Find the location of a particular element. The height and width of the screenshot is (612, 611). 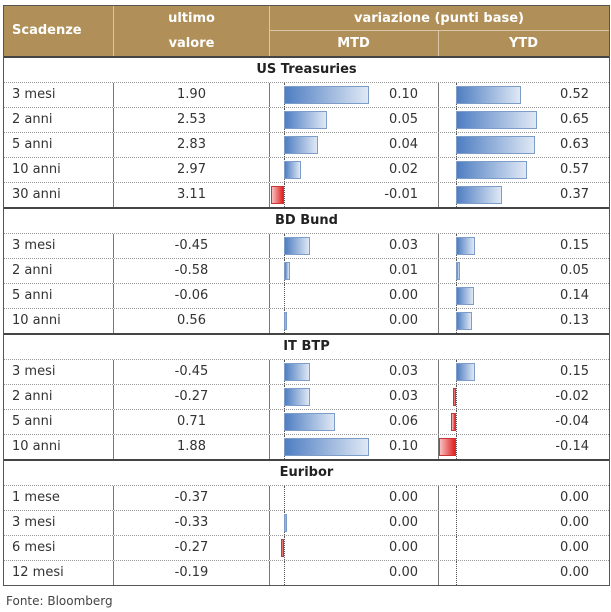

ytd-cell: 0.15 is located at coordinates (523, 372).